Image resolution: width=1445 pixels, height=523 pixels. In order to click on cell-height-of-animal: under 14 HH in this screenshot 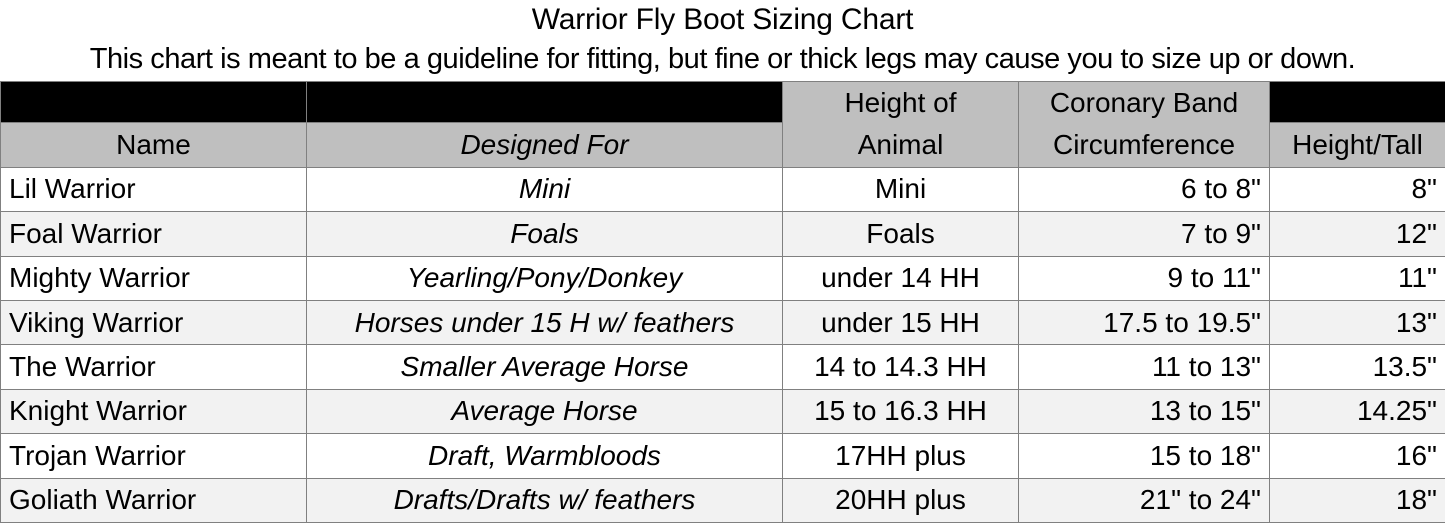, I will do `click(900, 278)`.